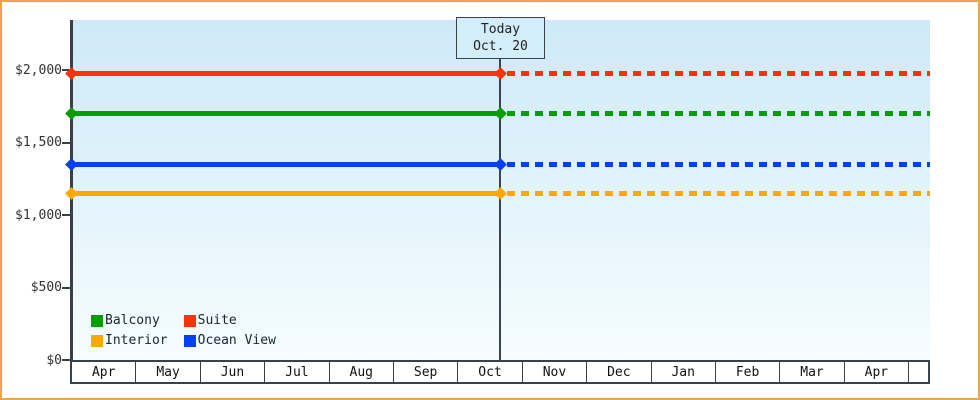 The image size is (980, 400). I want to click on legend-label: Balcony, so click(132, 320).